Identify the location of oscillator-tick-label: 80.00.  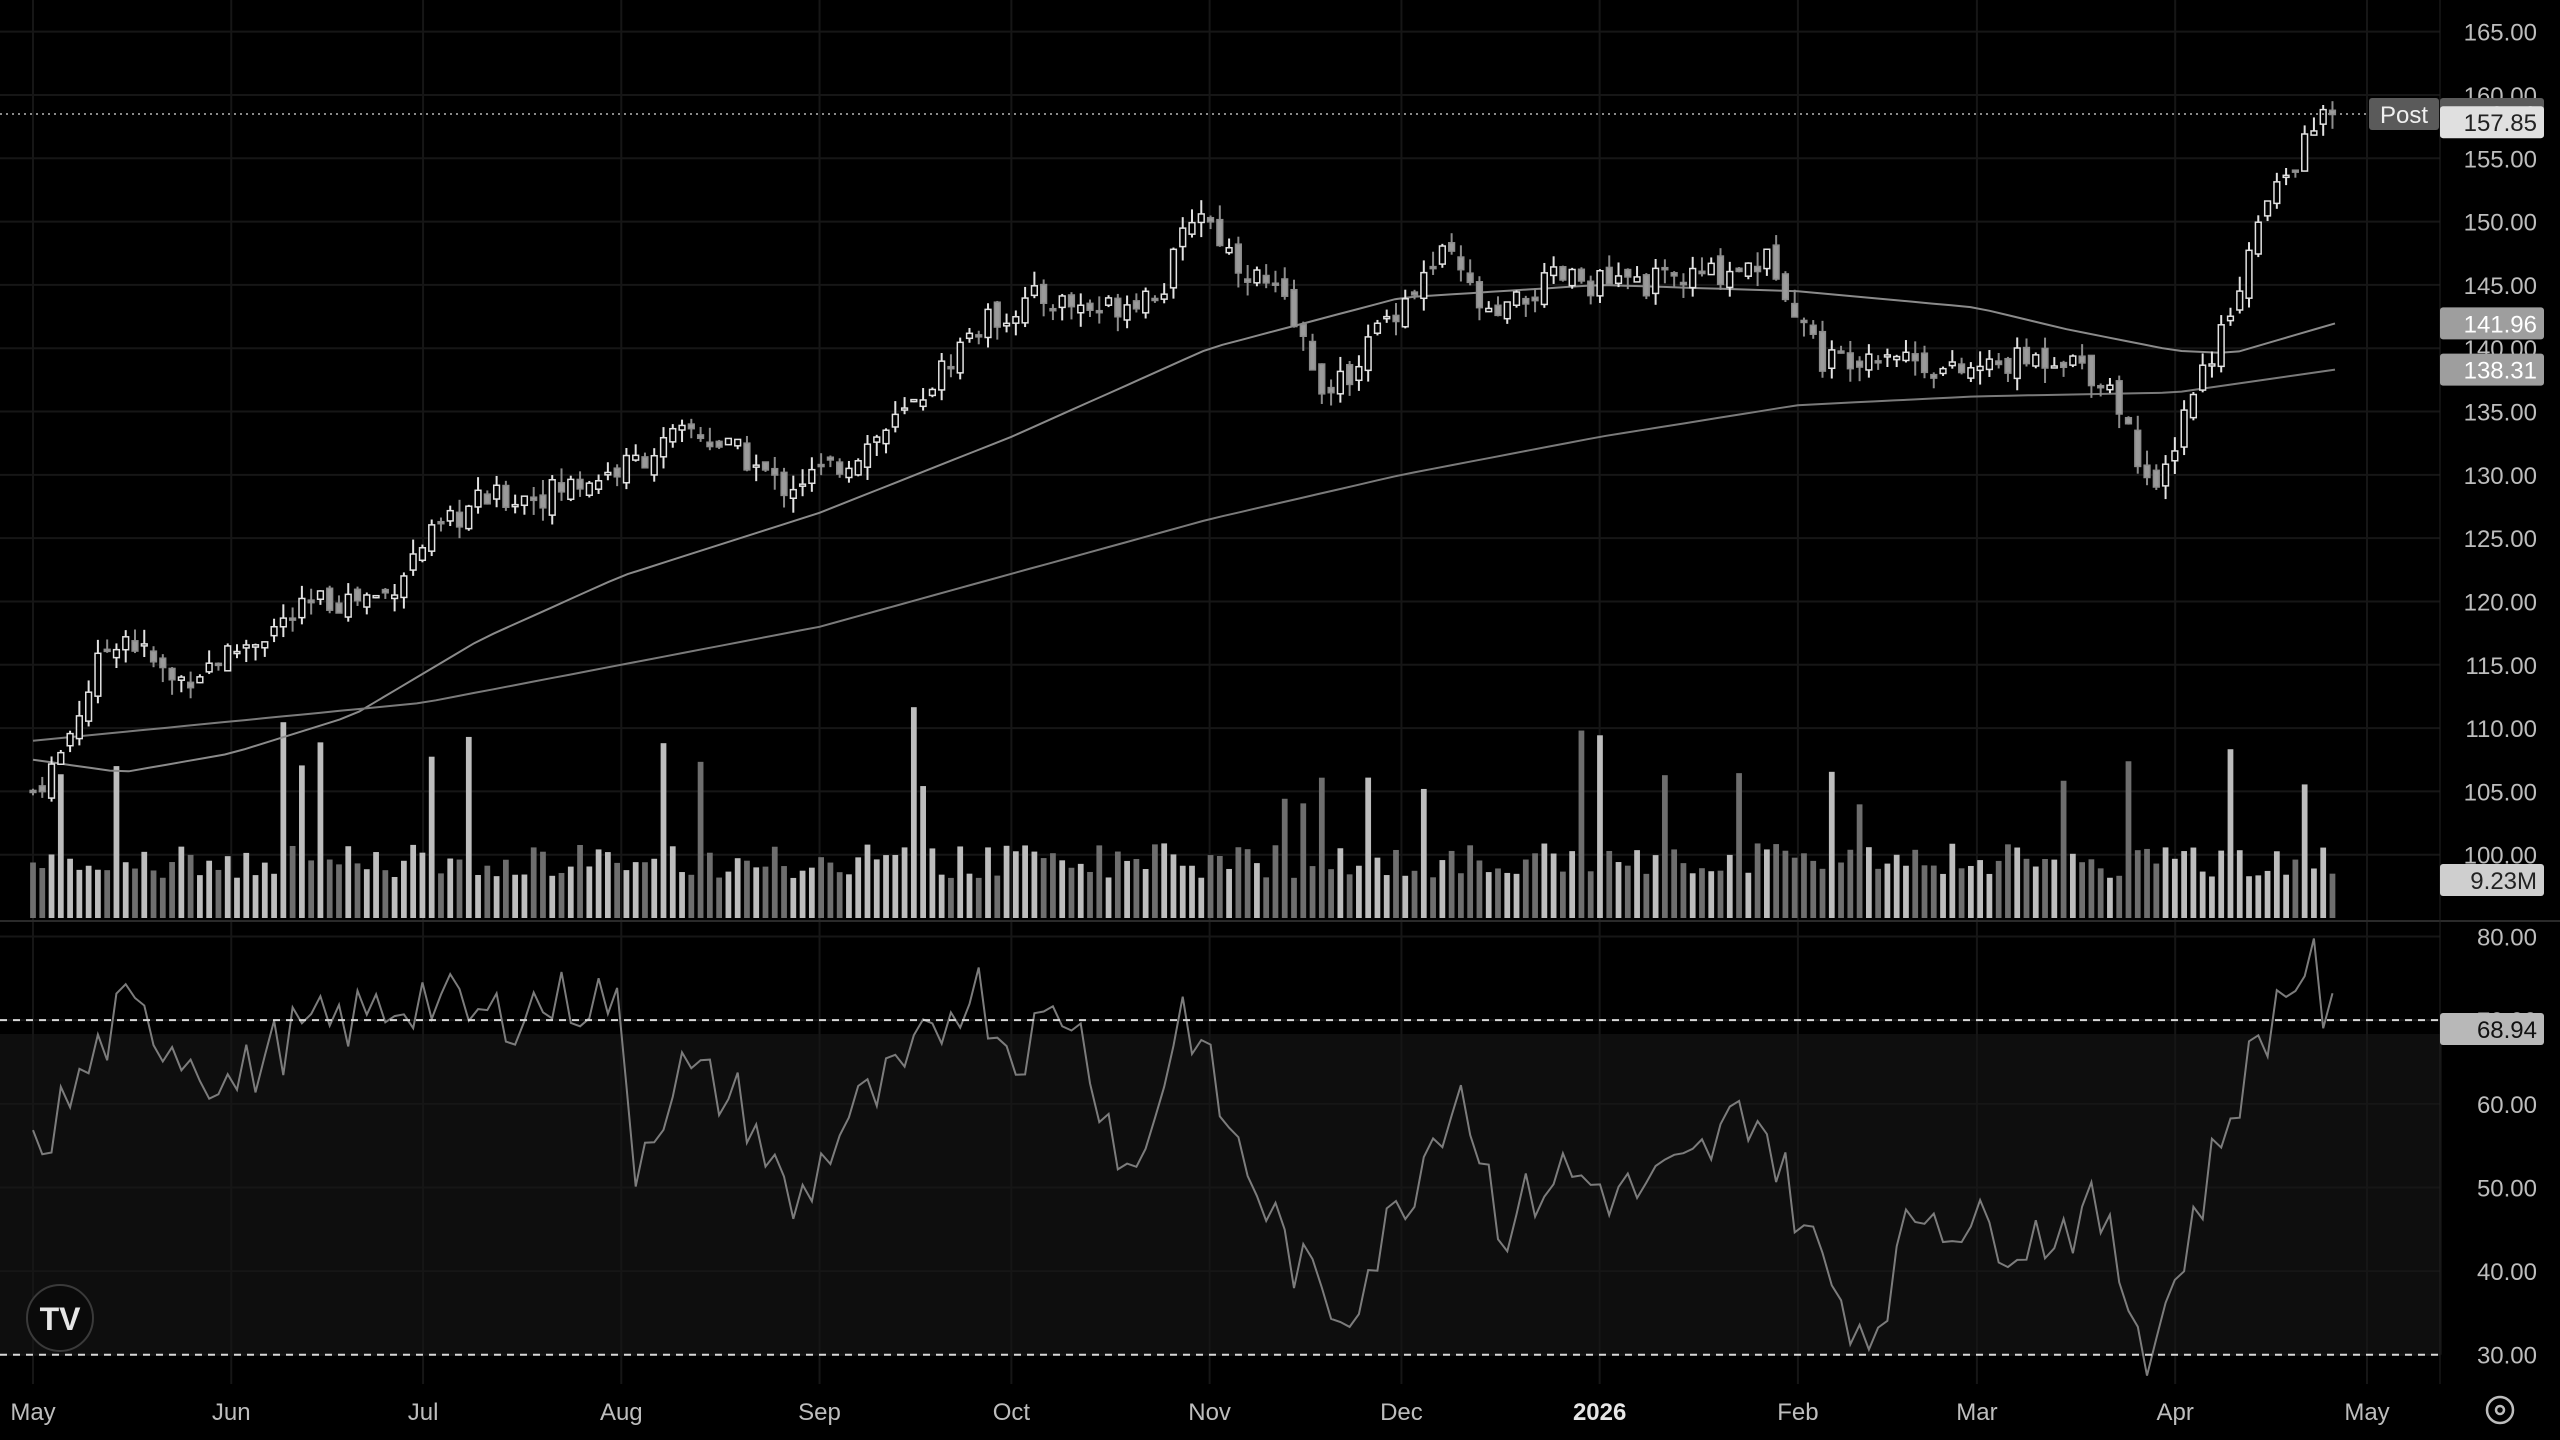
(2507, 938).